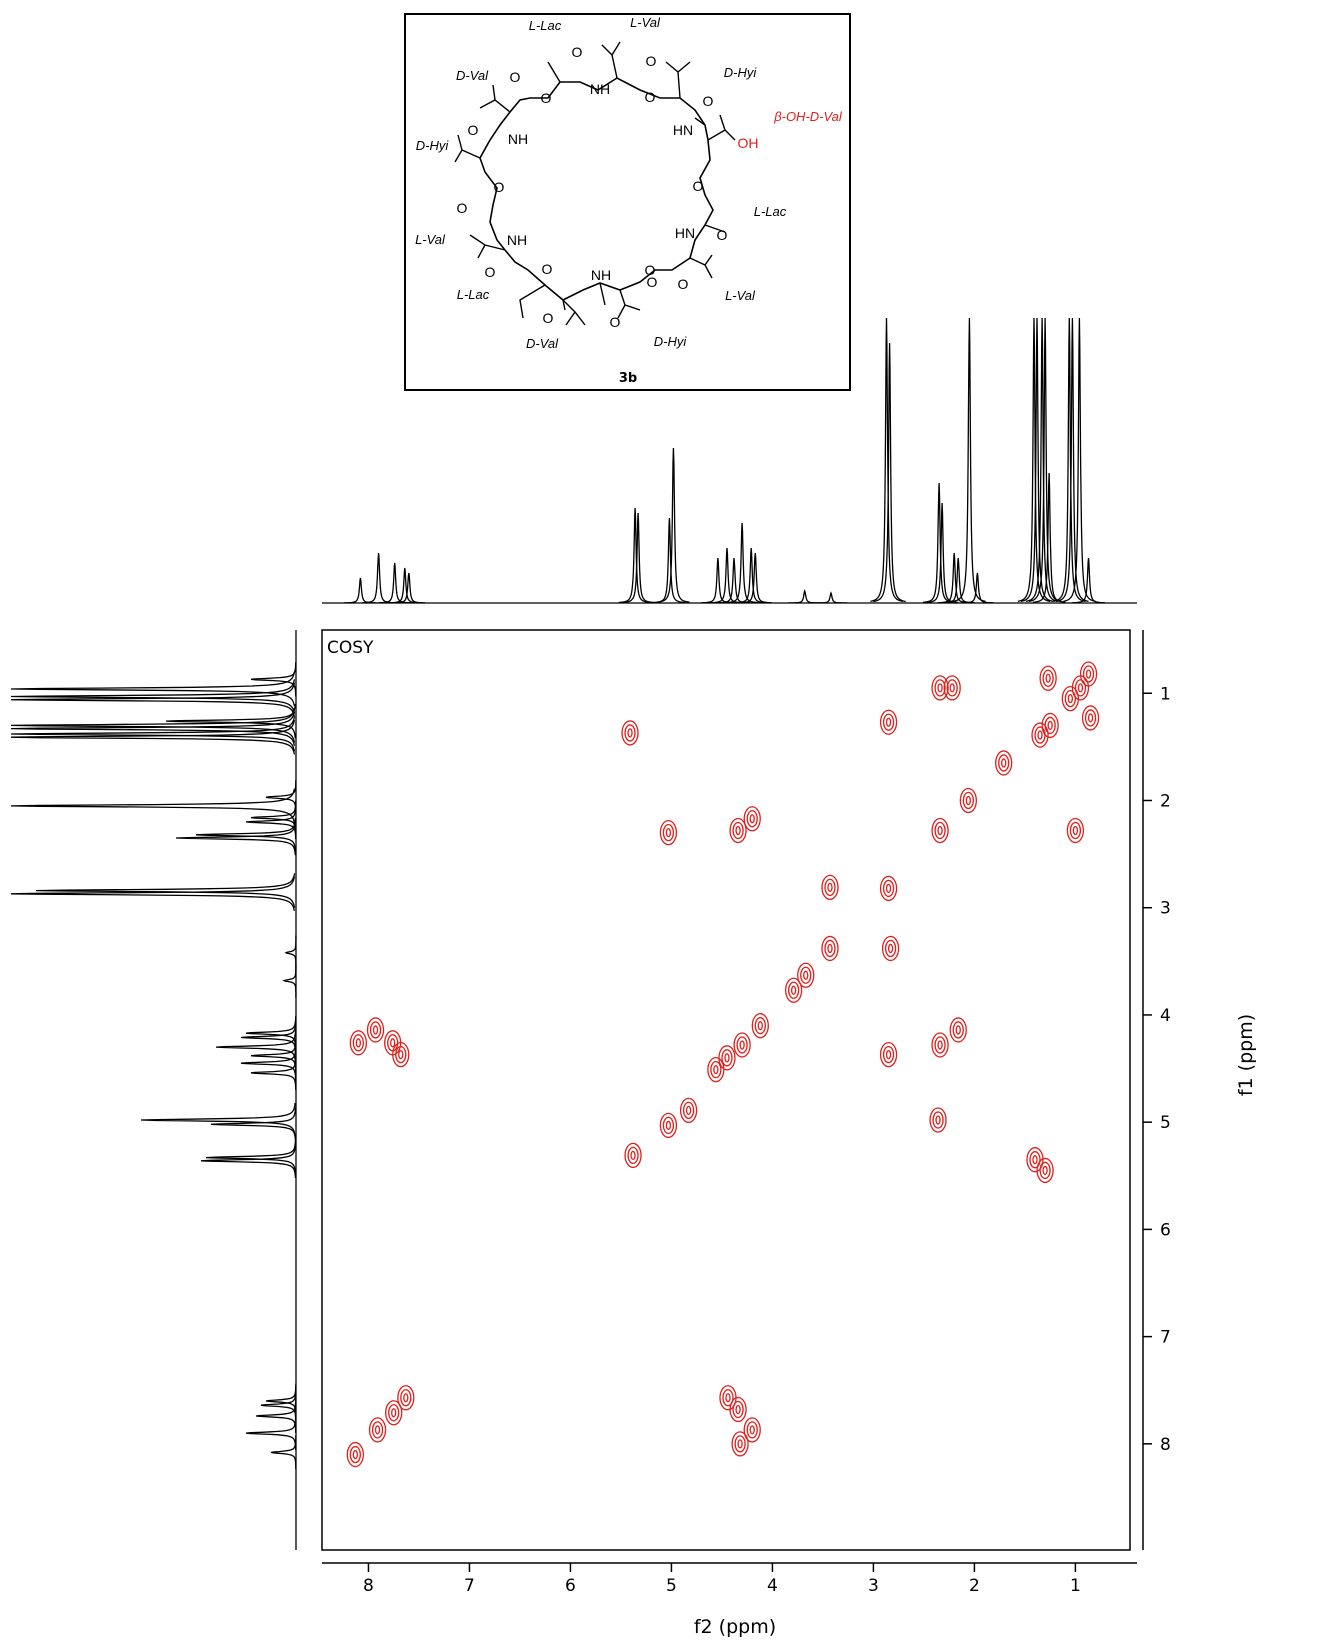 This screenshot has height=1645, width=1325. What do you see at coordinates (596, 189) in the screenshot?
I see `ring-skeleton` at bounding box center [596, 189].